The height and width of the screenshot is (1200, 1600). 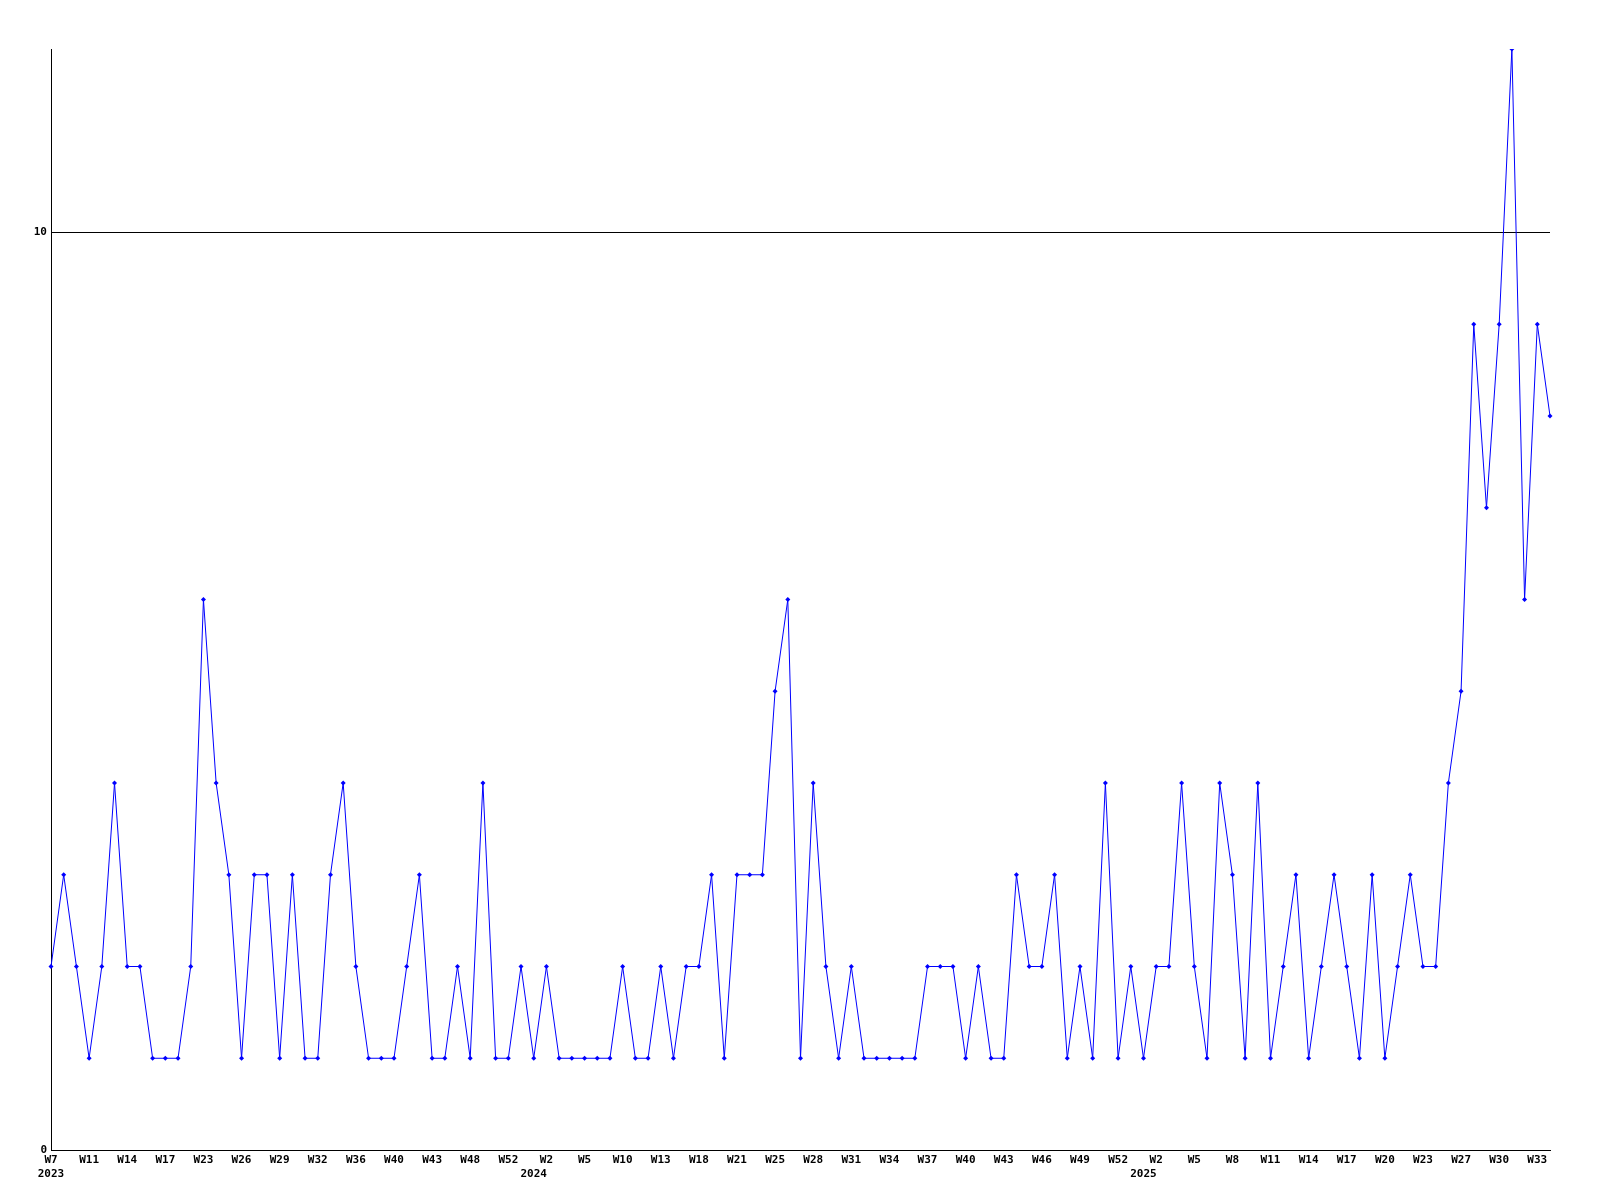 I want to click on x-tick-label: W48, so click(x=470, y=1160).